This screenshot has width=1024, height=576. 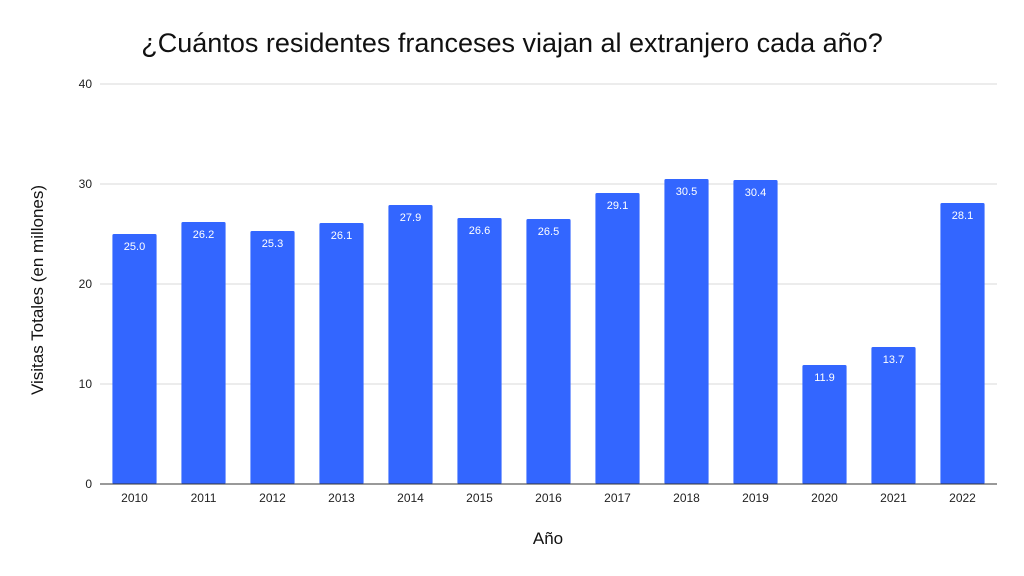 I want to click on y-tick-label: 30, so click(x=86, y=184).